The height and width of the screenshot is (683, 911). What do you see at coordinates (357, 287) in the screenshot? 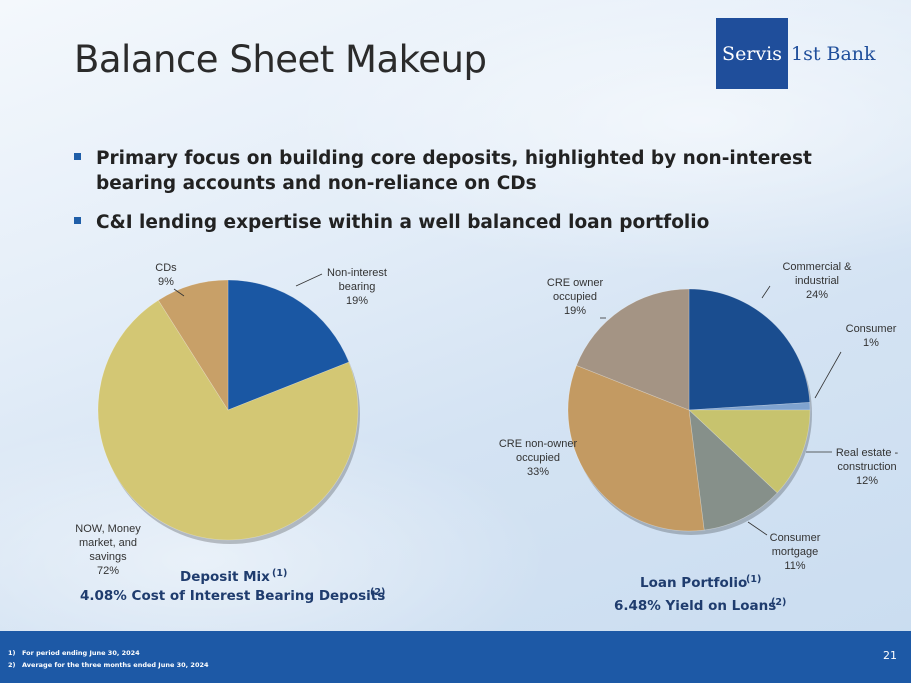
I see `deposit-slice-label: Non-interest bearing 19%` at bounding box center [357, 287].